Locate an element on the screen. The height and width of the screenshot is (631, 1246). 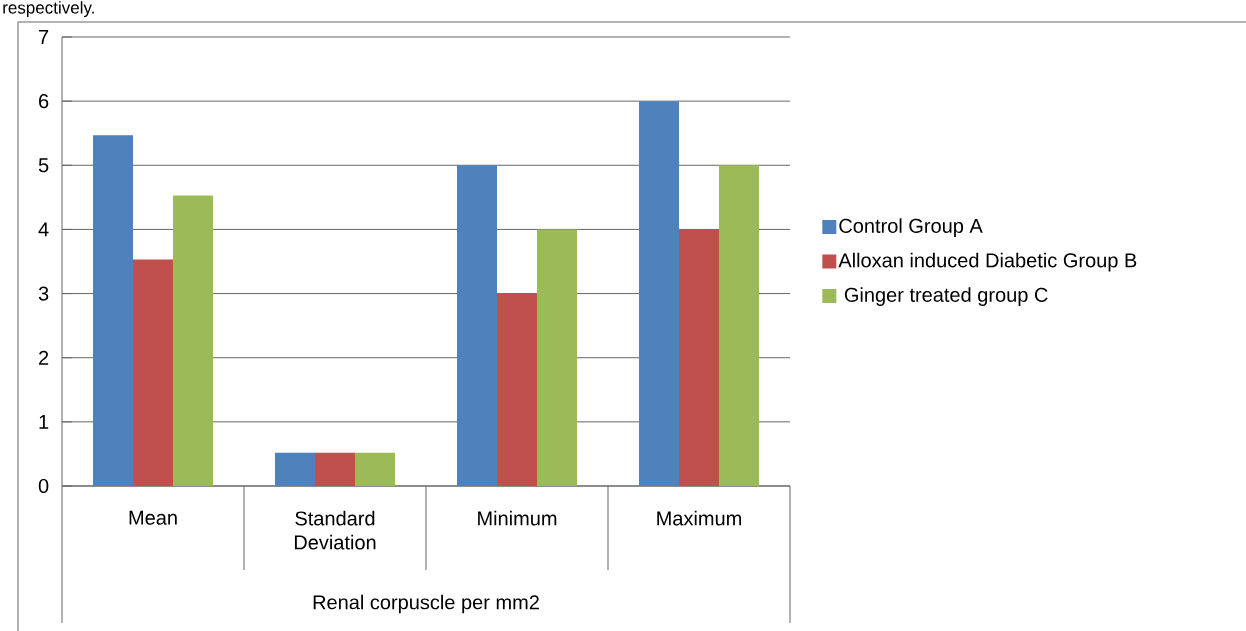
y-tick-label: 2 is located at coordinates (44, 357).